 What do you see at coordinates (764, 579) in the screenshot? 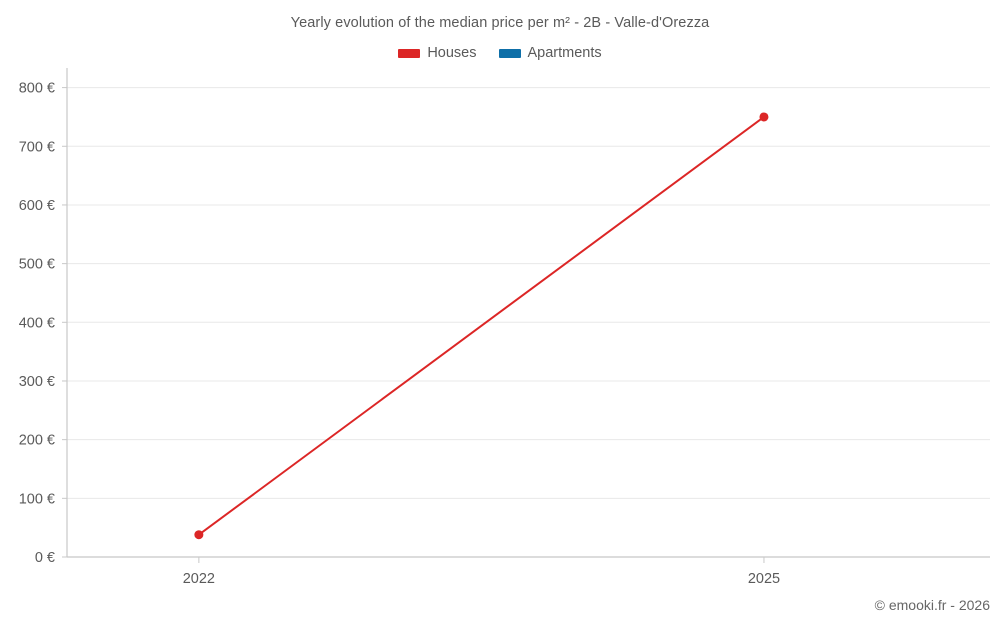
I see `x-tick-label: 2025` at bounding box center [764, 579].